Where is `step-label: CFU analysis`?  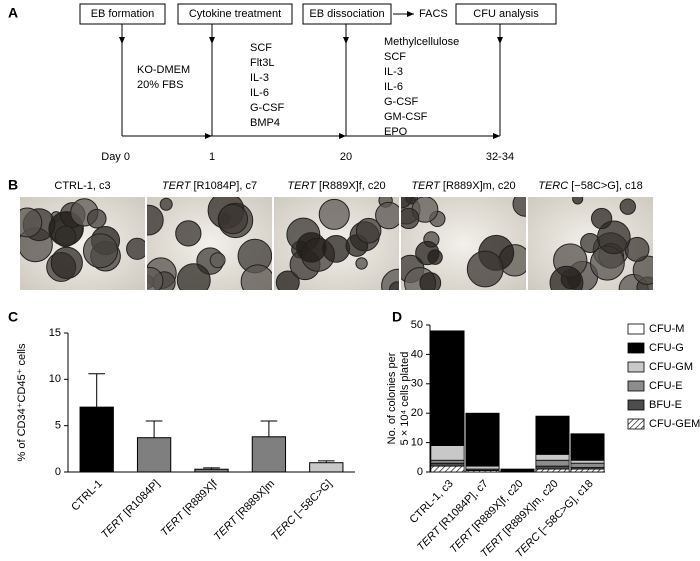 step-label: CFU analysis is located at coordinates (506, 14).